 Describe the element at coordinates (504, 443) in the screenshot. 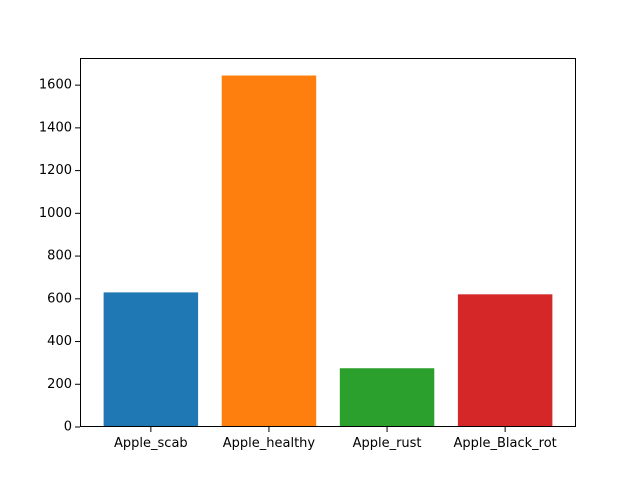

I see `x-tick-label: Apple_Black_rot` at that location.